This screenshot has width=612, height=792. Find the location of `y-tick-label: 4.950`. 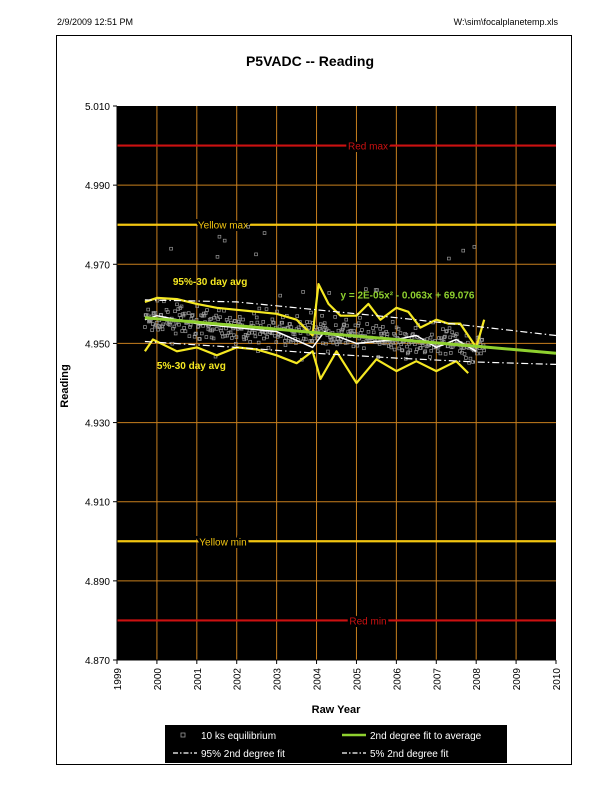

y-tick-label: 4.950 is located at coordinates (97, 344).